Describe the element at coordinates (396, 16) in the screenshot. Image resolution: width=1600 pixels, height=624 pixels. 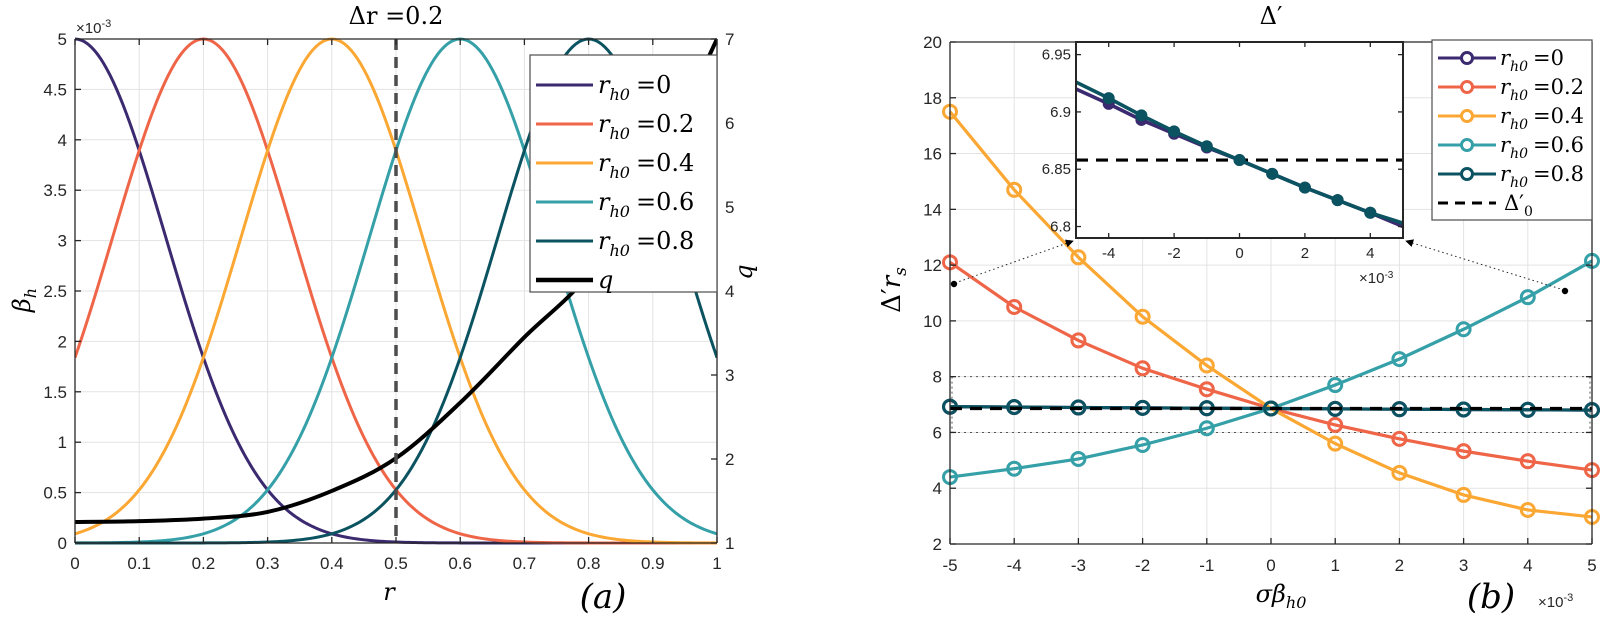
I see `a-title: Δr =0.2` at that location.